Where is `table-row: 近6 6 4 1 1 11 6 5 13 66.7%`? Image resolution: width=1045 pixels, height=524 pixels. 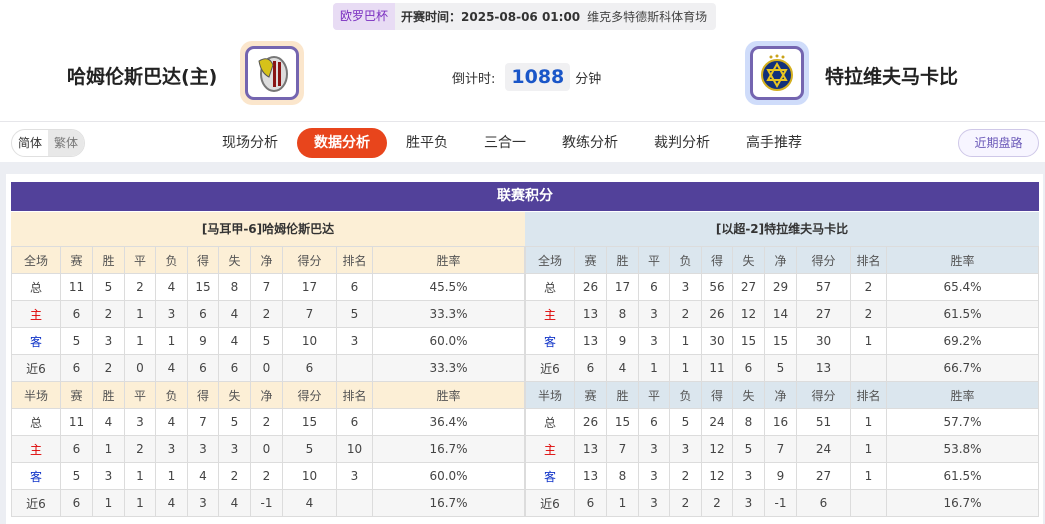 table-row: 近6 6 4 1 1 11 6 5 13 66.7% is located at coordinates (782, 368).